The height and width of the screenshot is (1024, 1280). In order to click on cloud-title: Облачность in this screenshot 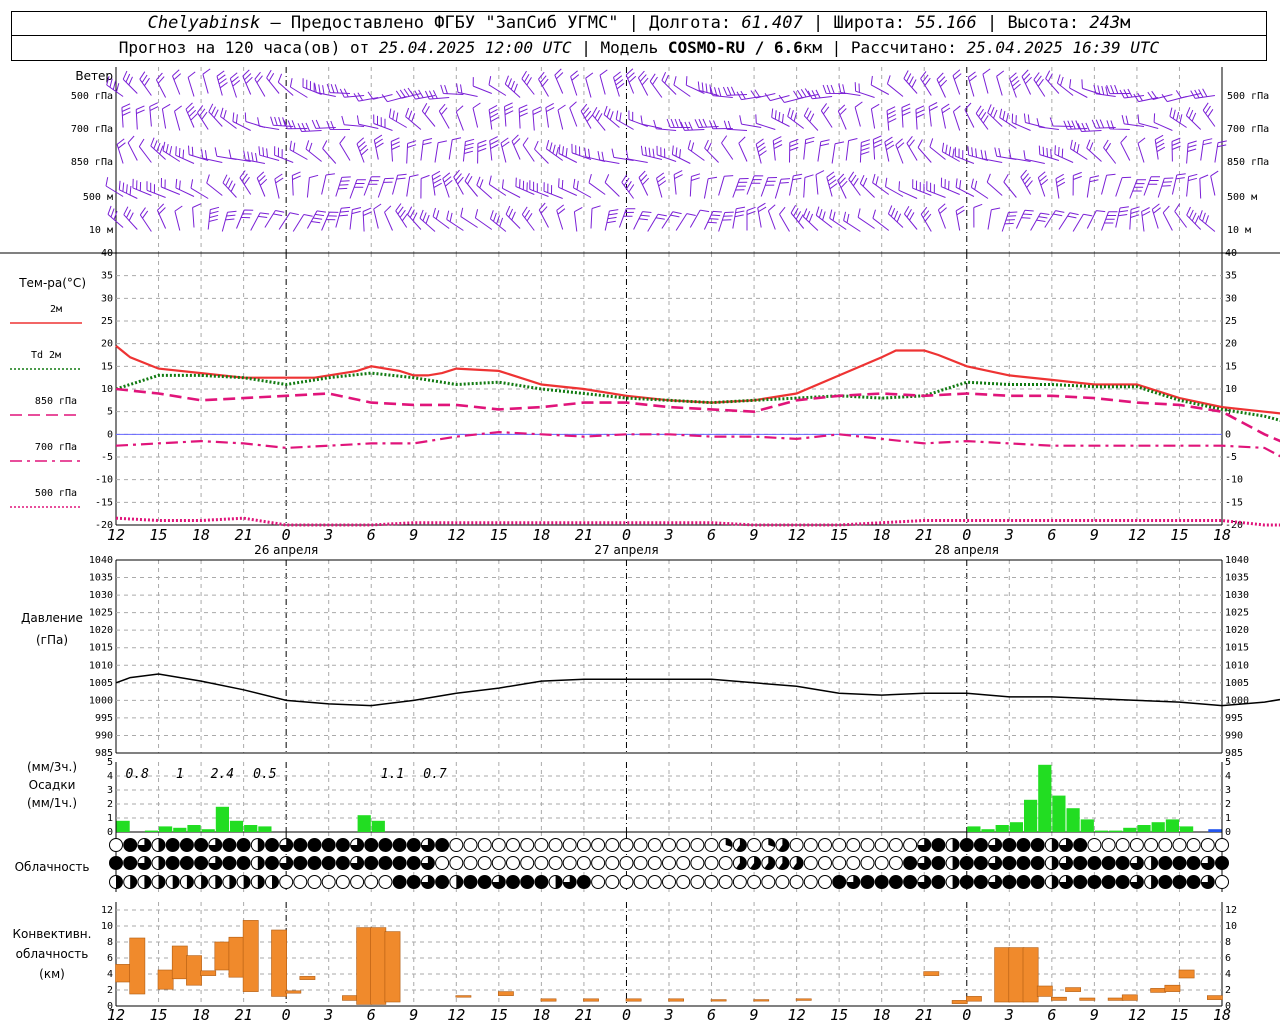, I will do `click(52, 867)`.